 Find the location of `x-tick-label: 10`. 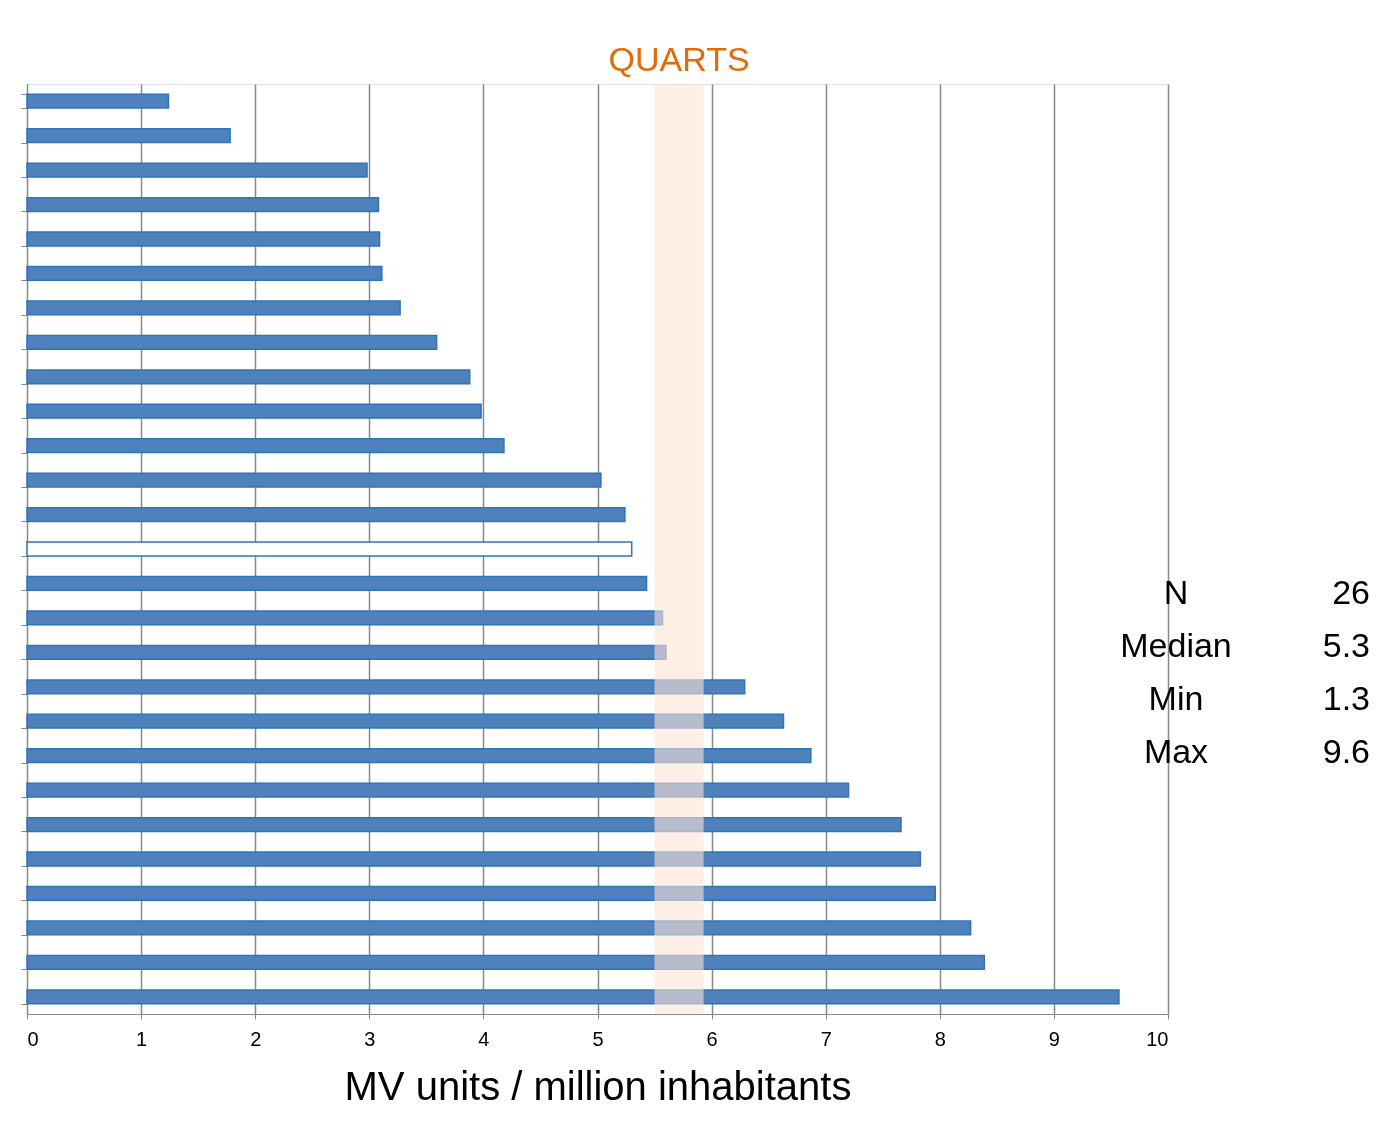

x-tick-label: 10 is located at coordinates (1157, 1038).